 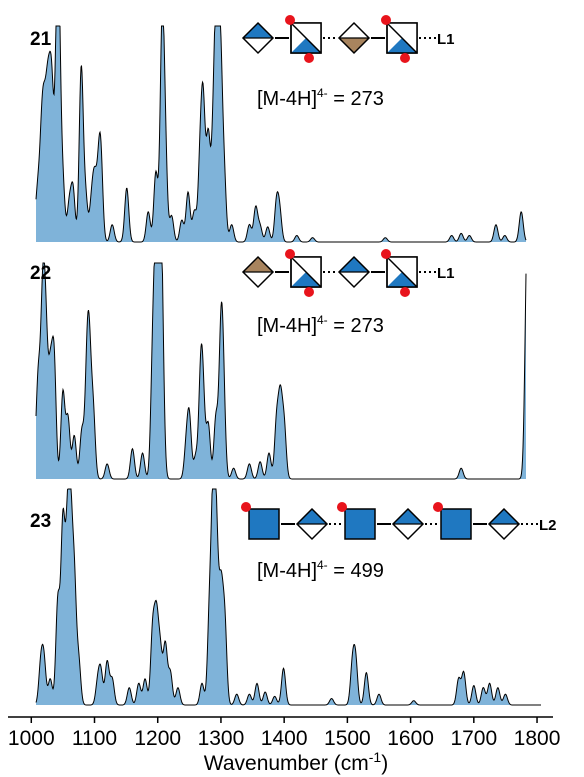 I want to click on x-tick-label: 1700, so click(x=473, y=738).